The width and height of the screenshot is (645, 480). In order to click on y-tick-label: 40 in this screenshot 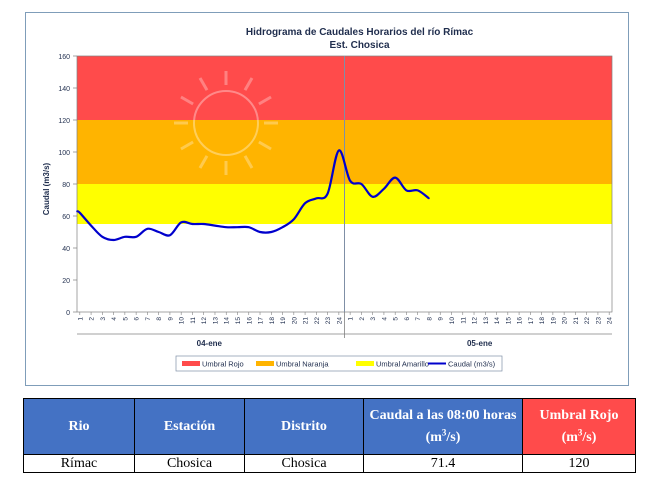, I will do `click(66, 249)`.